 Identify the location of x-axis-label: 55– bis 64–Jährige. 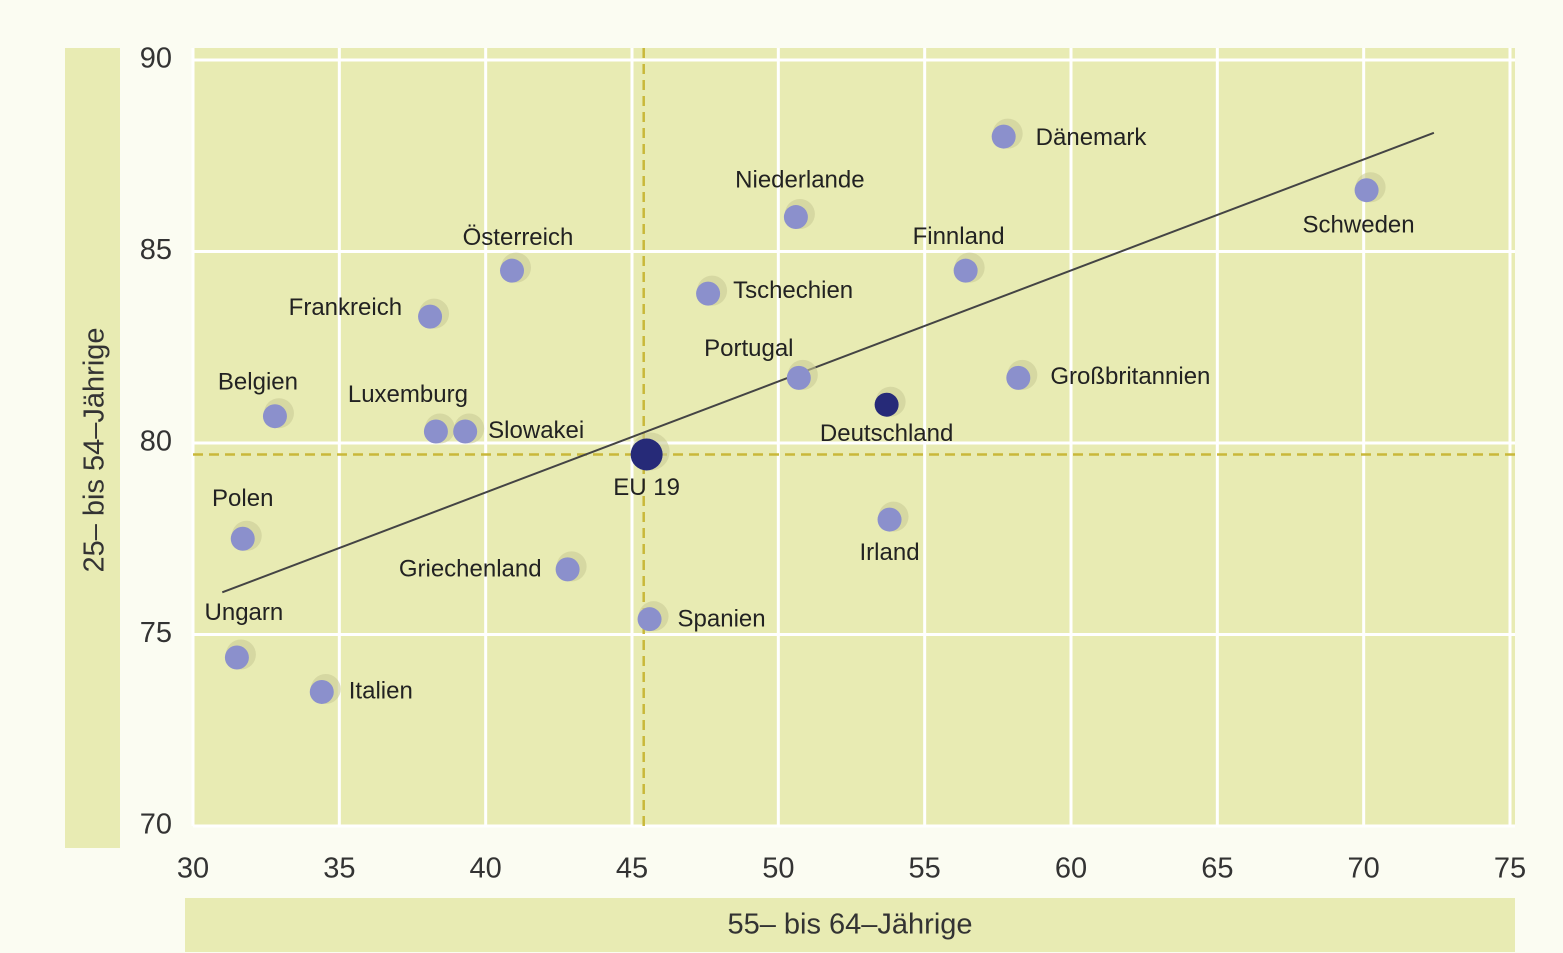
(849, 925).